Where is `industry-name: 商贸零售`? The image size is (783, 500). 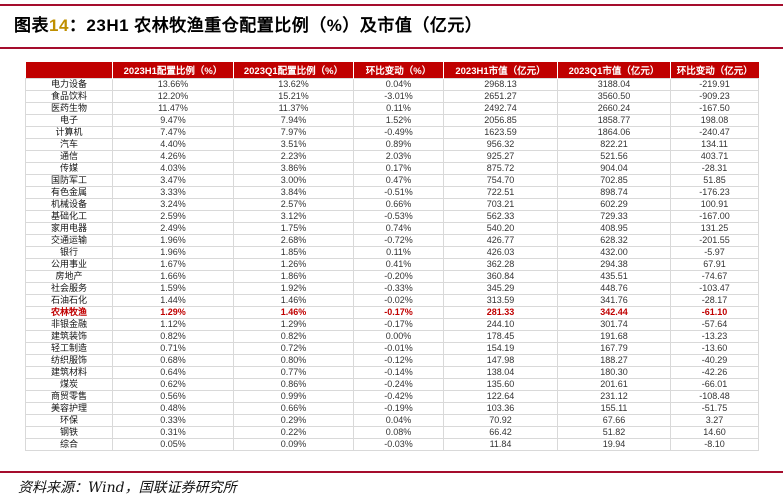 industry-name: 商贸零售 is located at coordinates (69, 396).